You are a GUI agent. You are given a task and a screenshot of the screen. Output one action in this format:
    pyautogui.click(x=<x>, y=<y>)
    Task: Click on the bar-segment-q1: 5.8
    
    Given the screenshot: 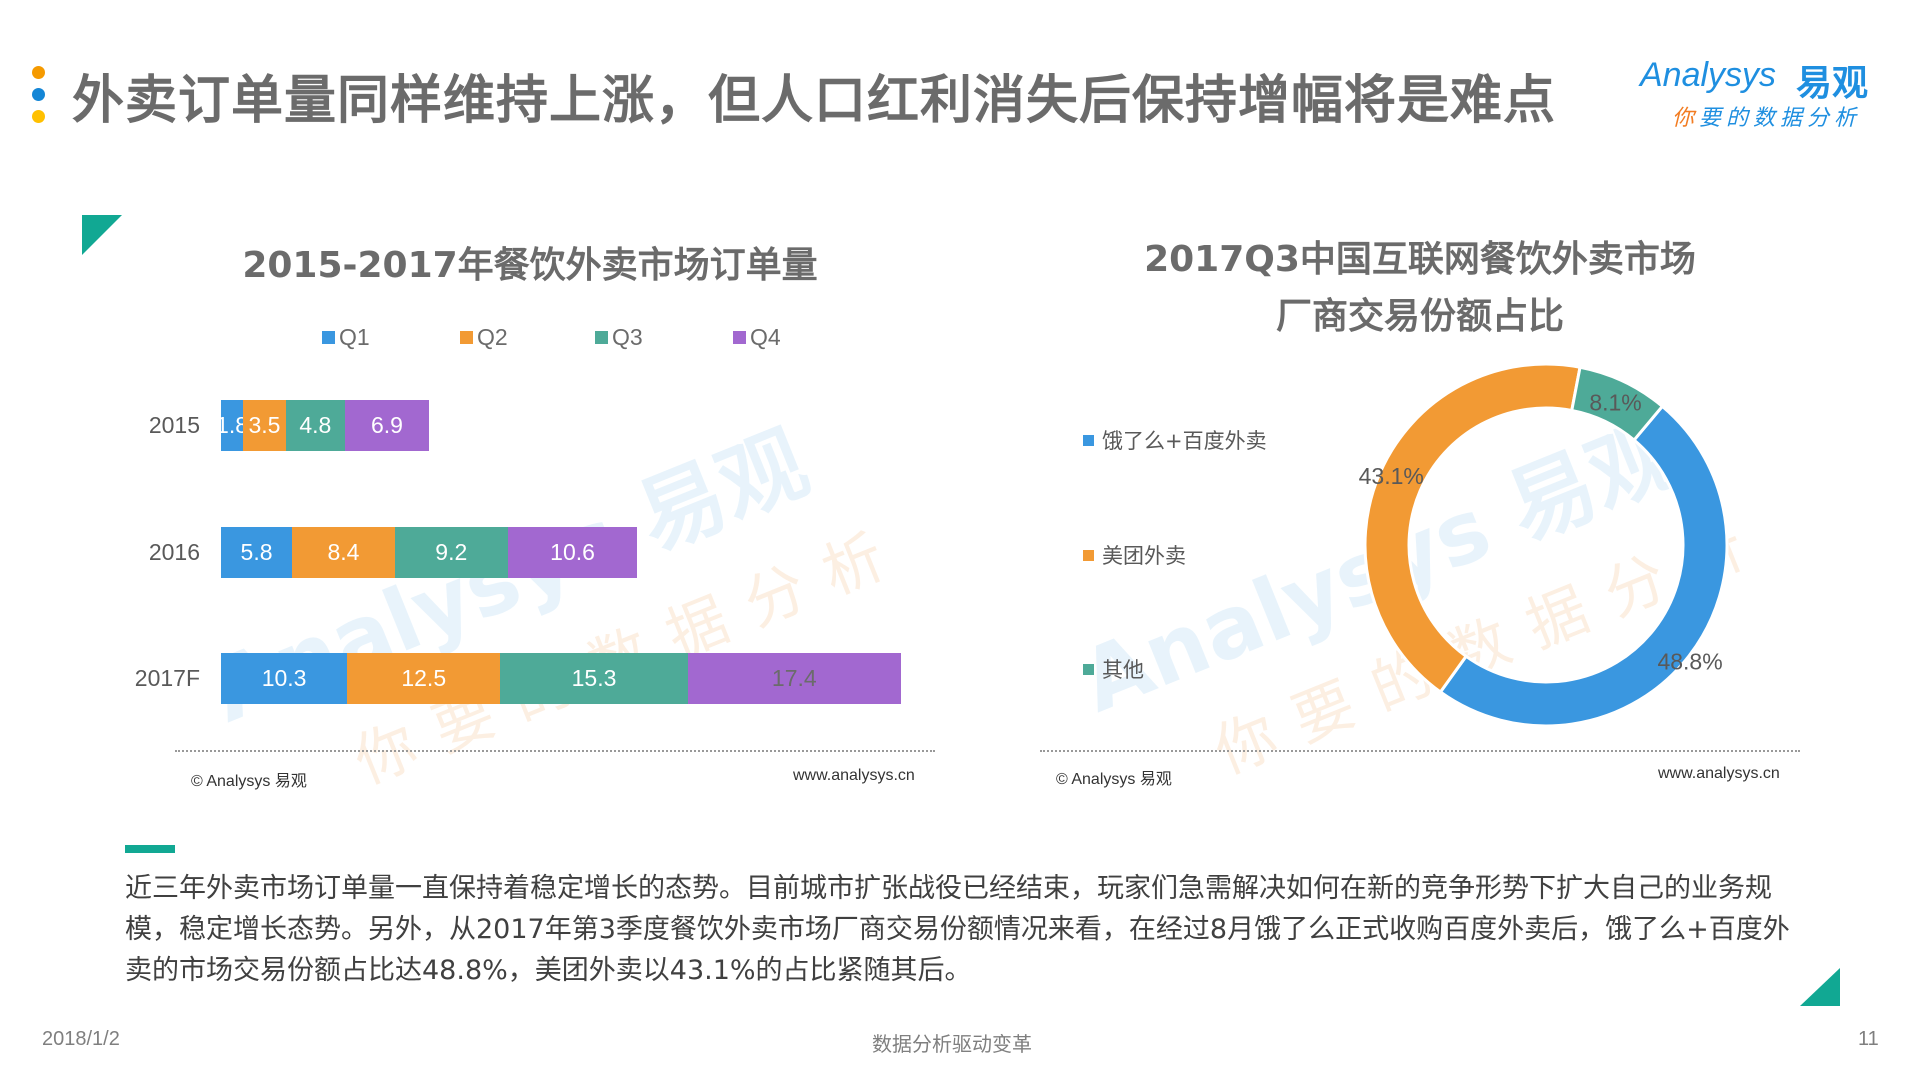 What is the action you would take?
    pyautogui.click(x=257, y=552)
    